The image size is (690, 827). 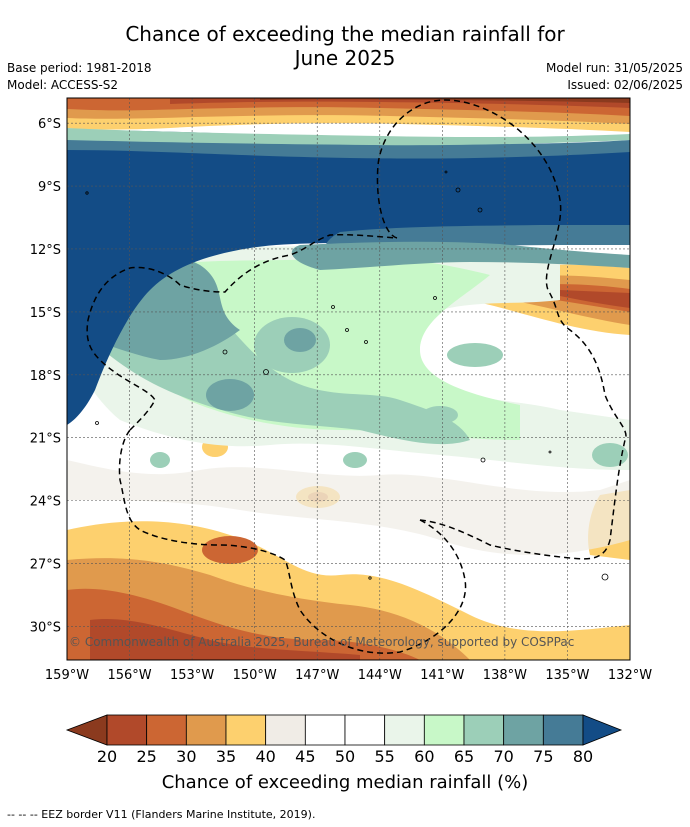 I want to click on latitude-axis: 6°S 9°S 12°S 15°S 18°S 21°S 24°S 27°S 30°S, so click(x=45, y=376).